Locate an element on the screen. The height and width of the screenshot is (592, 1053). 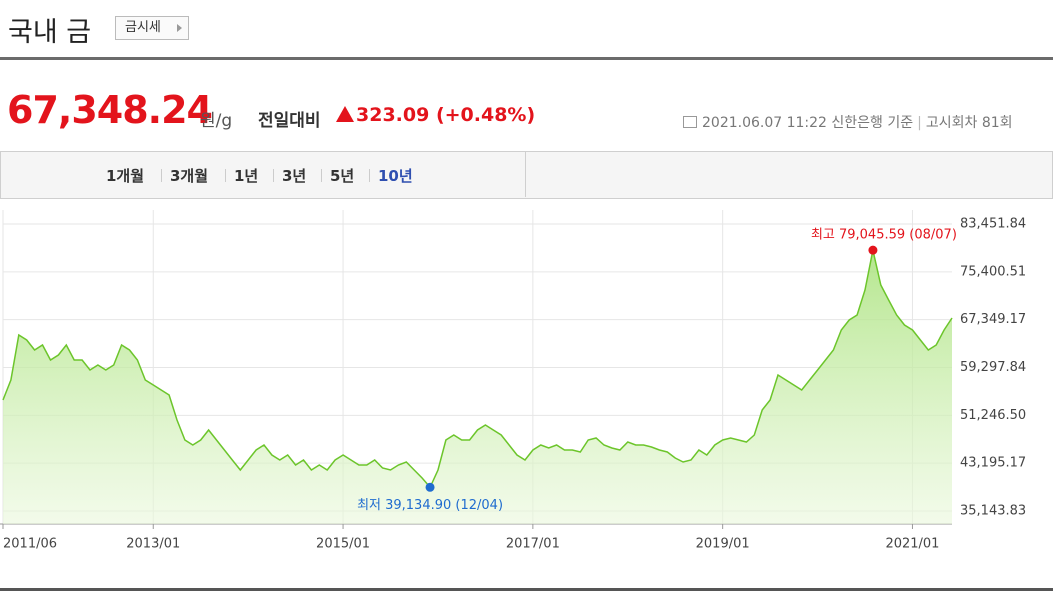
button-label: 금시세 is located at coordinates (143, 27).